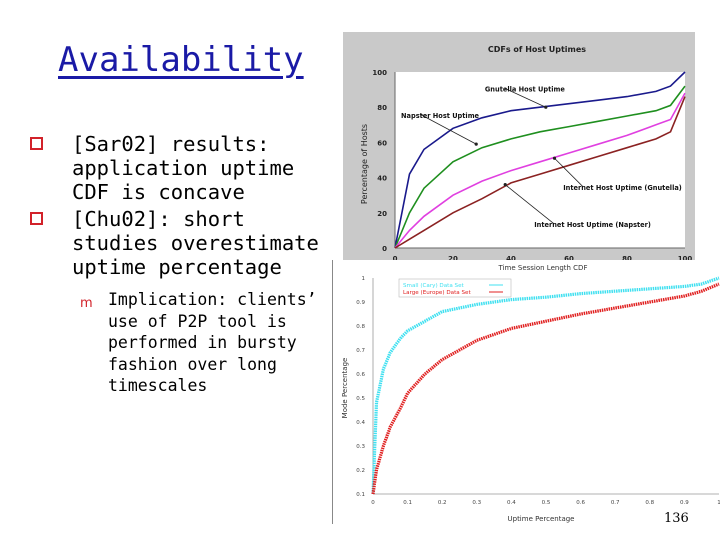 The width and height of the screenshot is (720, 540). What do you see at coordinates (364, 279) in the screenshot?
I see `y-tick-label: 1` at bounding box center [364, 279].